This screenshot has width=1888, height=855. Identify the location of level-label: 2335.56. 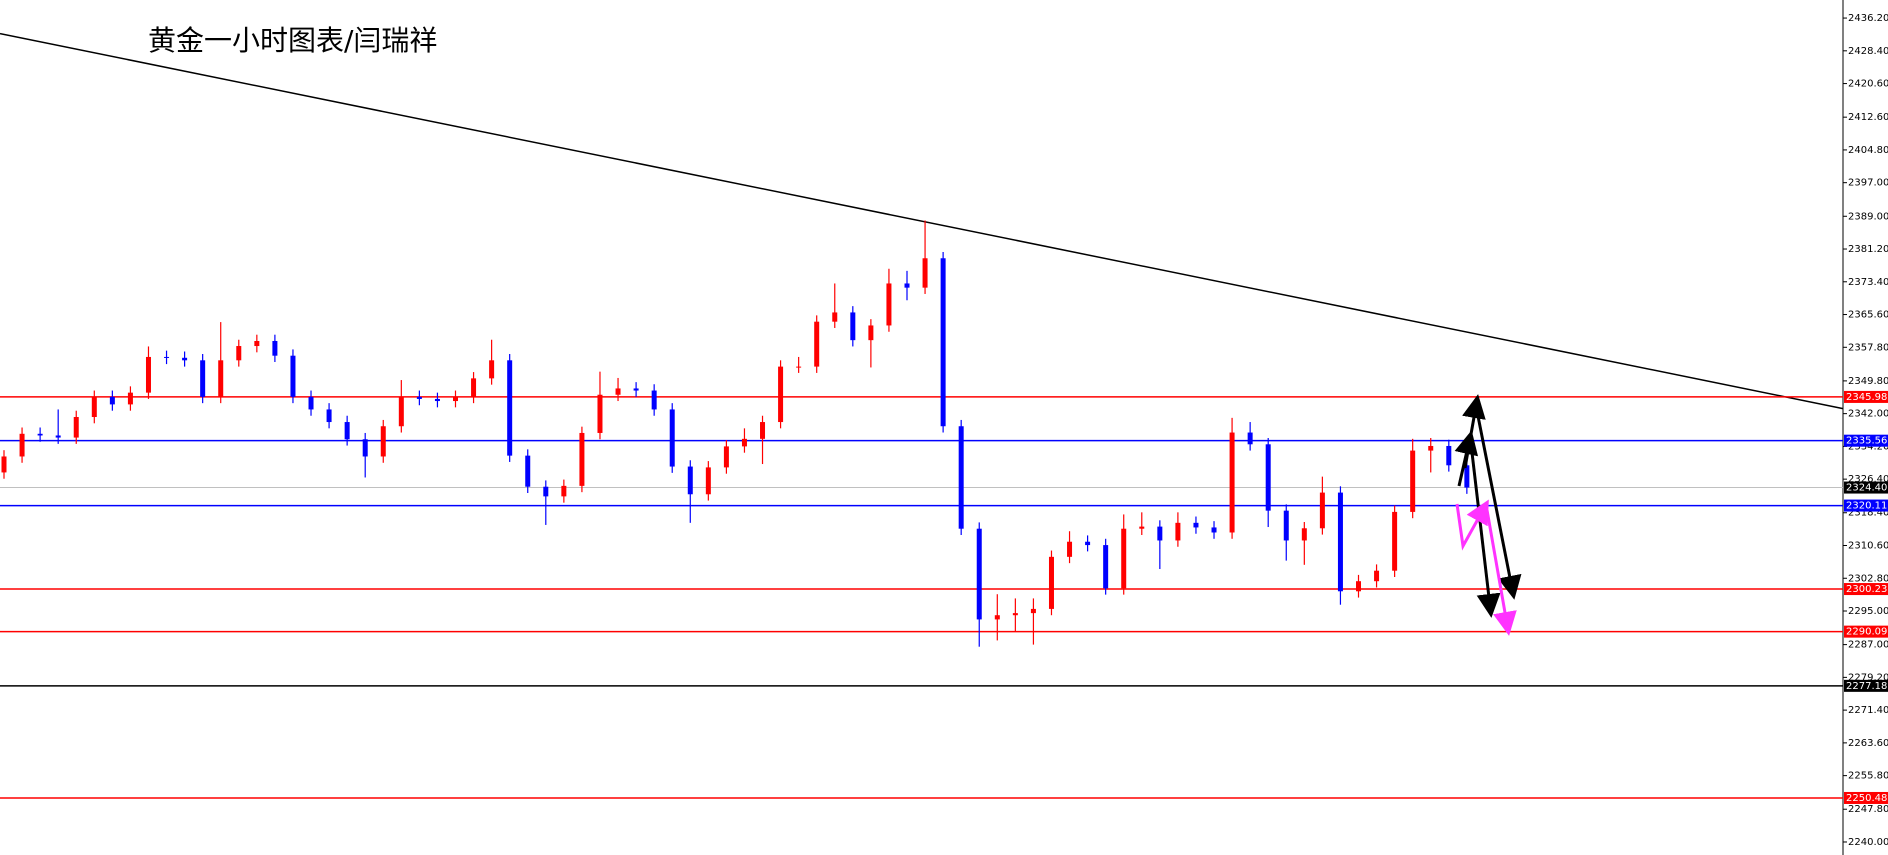
(1866, 441).